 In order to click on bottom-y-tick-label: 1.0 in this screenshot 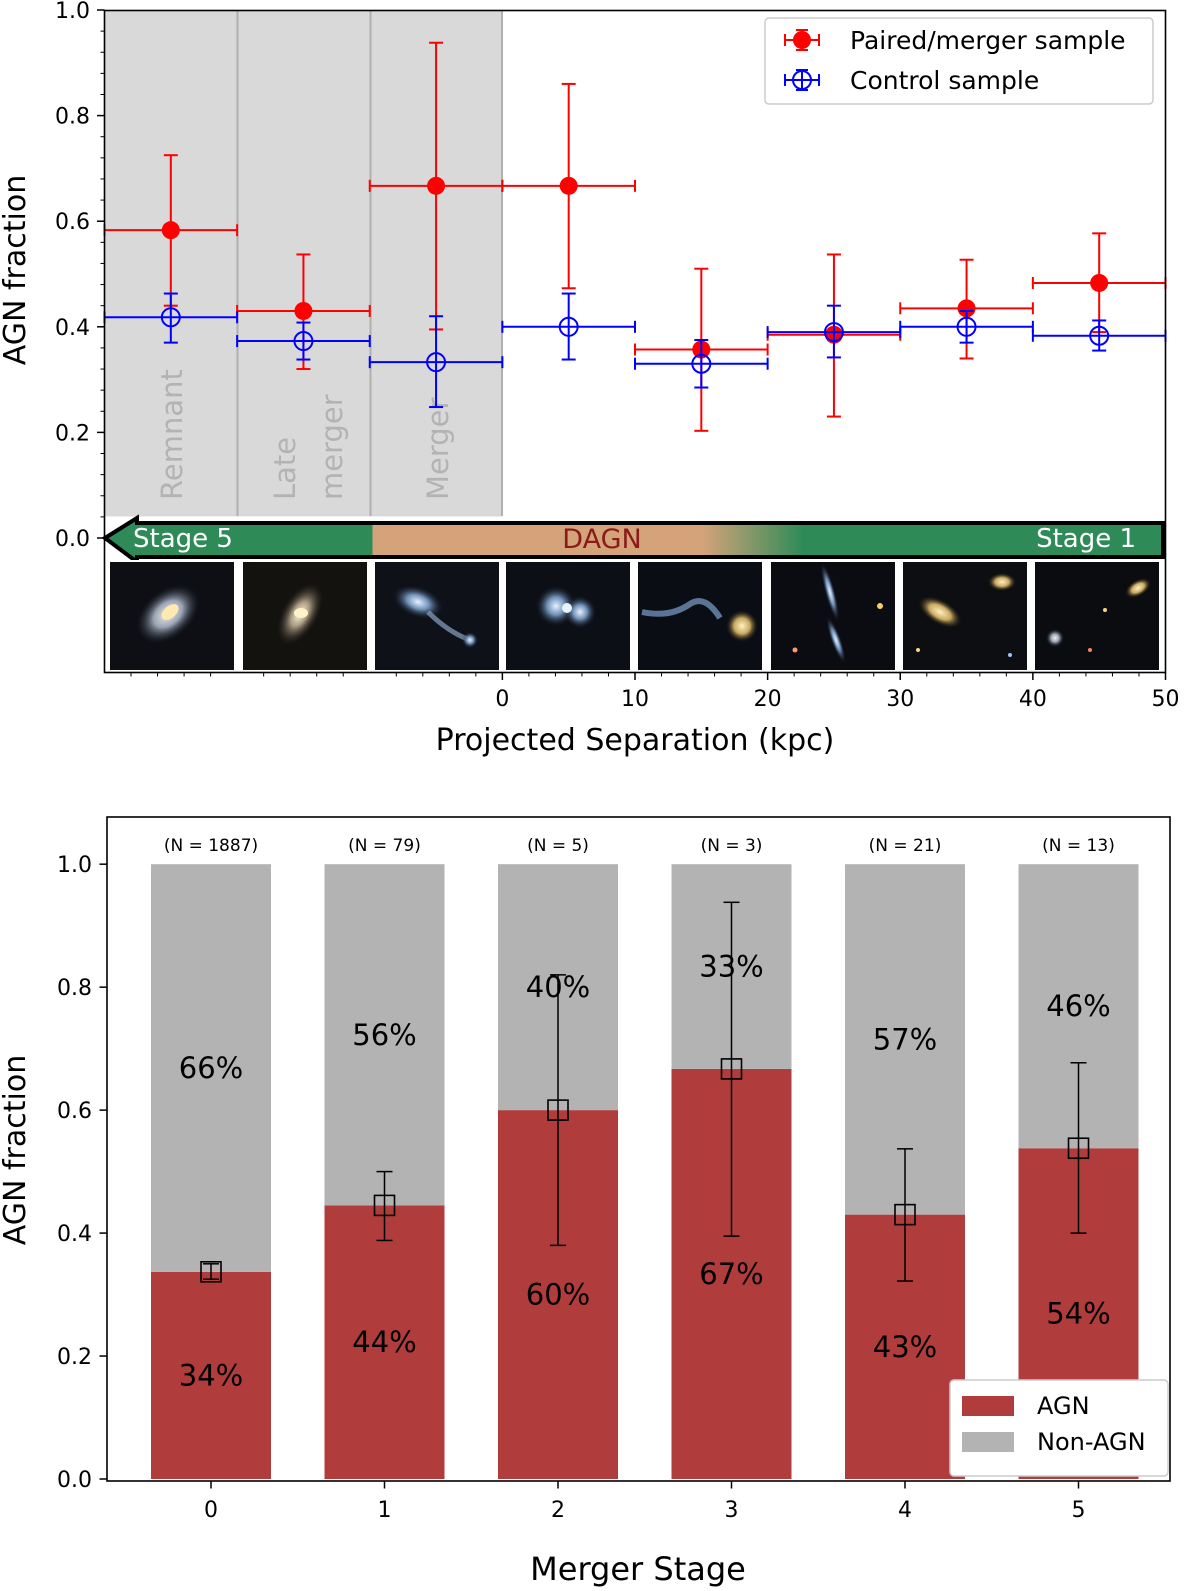, I will do `click(74, 865)`.